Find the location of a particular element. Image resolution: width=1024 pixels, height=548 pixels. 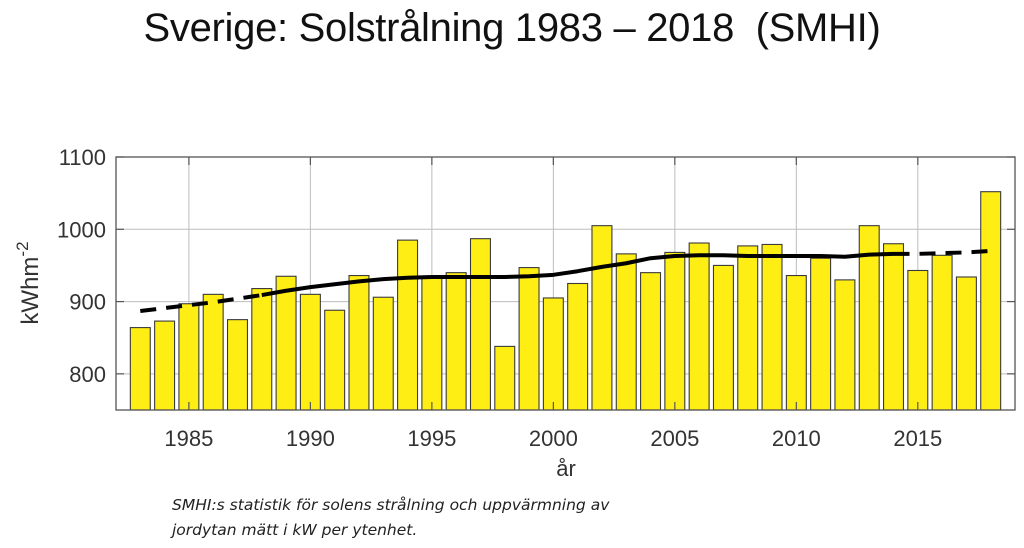

bar-1985 is located at coordinates (189, 357).